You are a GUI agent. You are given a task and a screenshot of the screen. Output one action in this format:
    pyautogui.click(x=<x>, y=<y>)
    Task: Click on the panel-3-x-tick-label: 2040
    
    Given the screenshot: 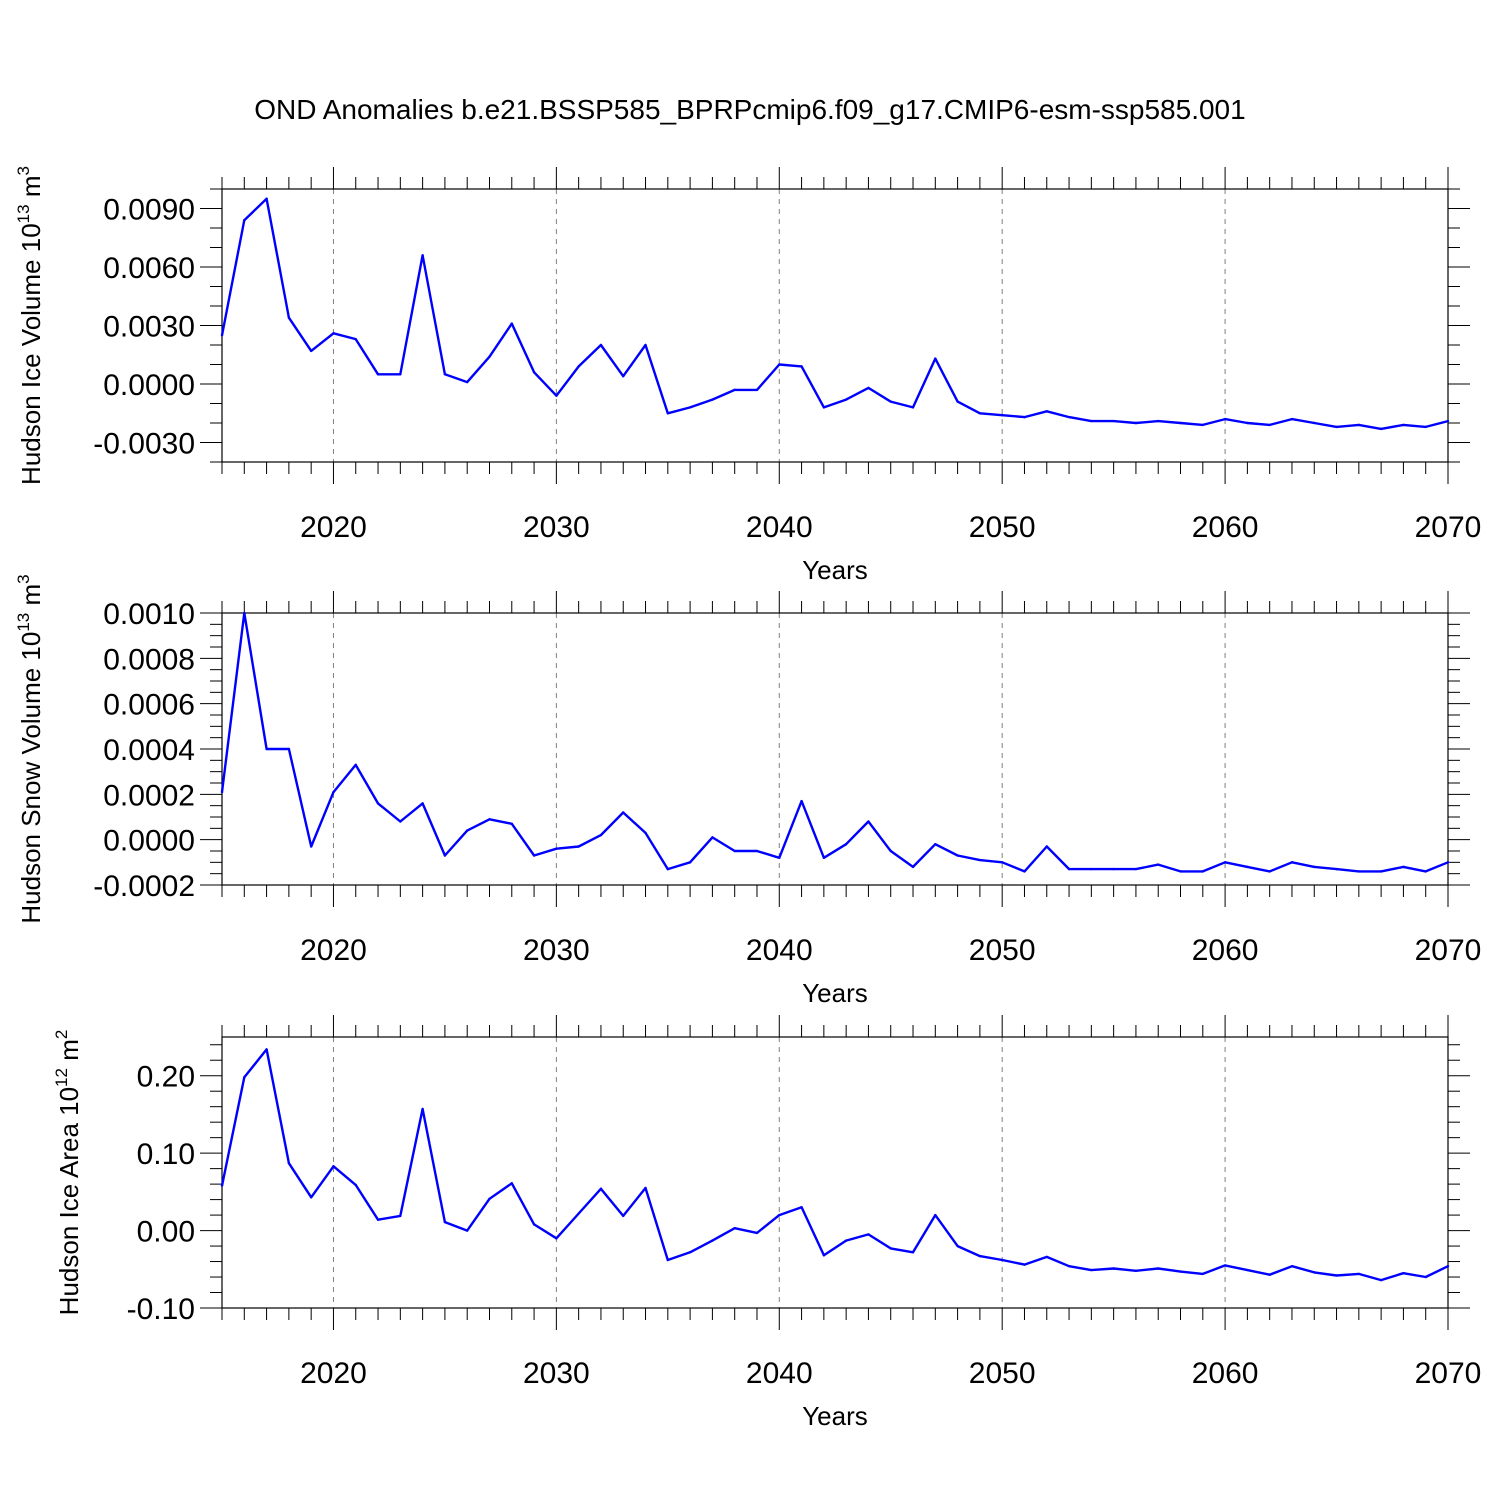 What is the action you would take?
    pyautogui.click(x=779, y=1373)
    